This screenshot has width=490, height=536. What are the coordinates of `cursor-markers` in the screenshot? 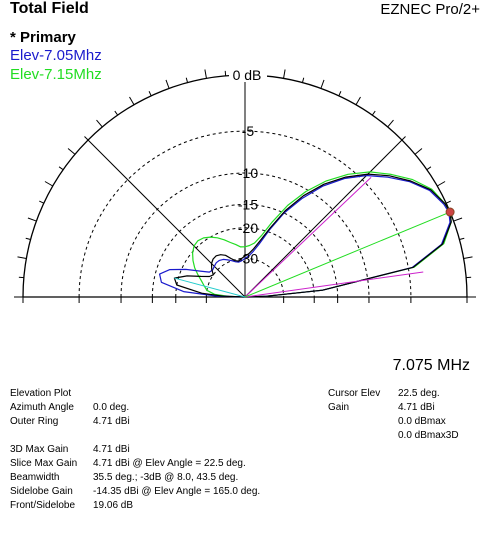 It's located at (314, 237).